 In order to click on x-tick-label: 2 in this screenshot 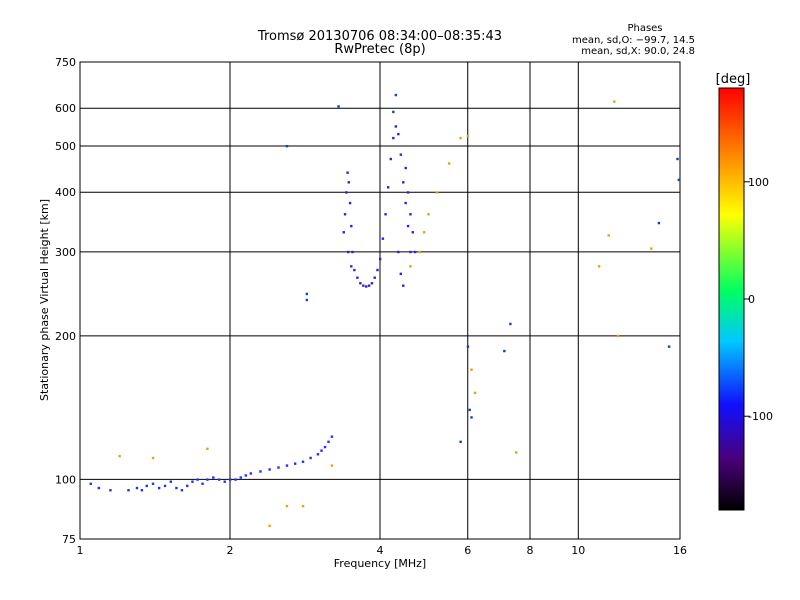, I will do `click(230, 550)`.